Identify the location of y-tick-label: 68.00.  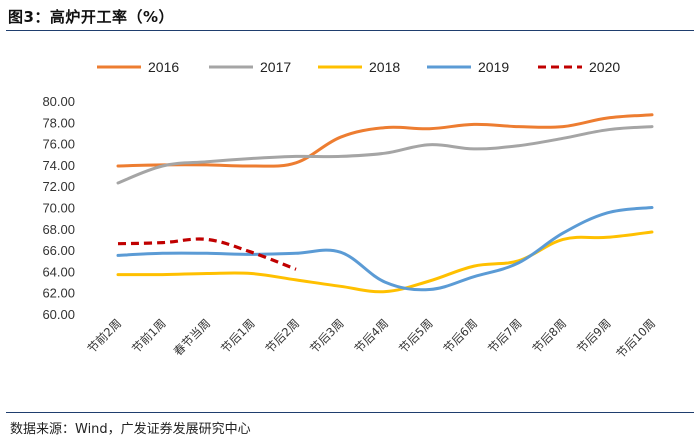
(58, 229).